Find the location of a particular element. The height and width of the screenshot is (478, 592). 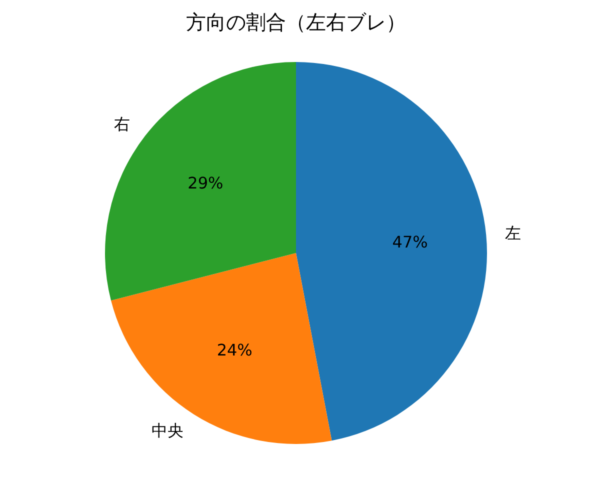

chart-title: 方向の割合（左右ブレ） is located at coordinates (296, 22).